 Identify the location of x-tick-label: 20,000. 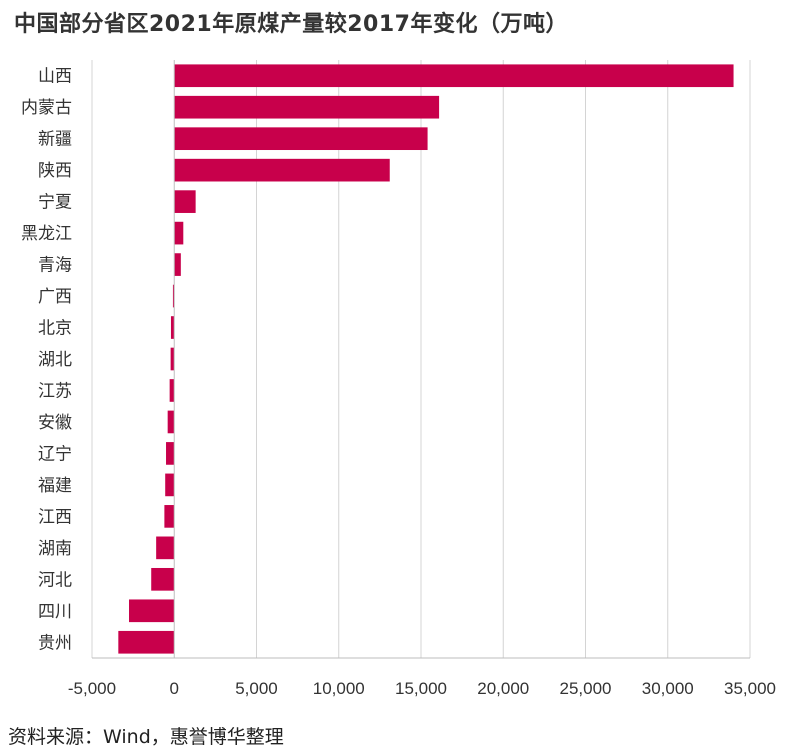
(503, 688).